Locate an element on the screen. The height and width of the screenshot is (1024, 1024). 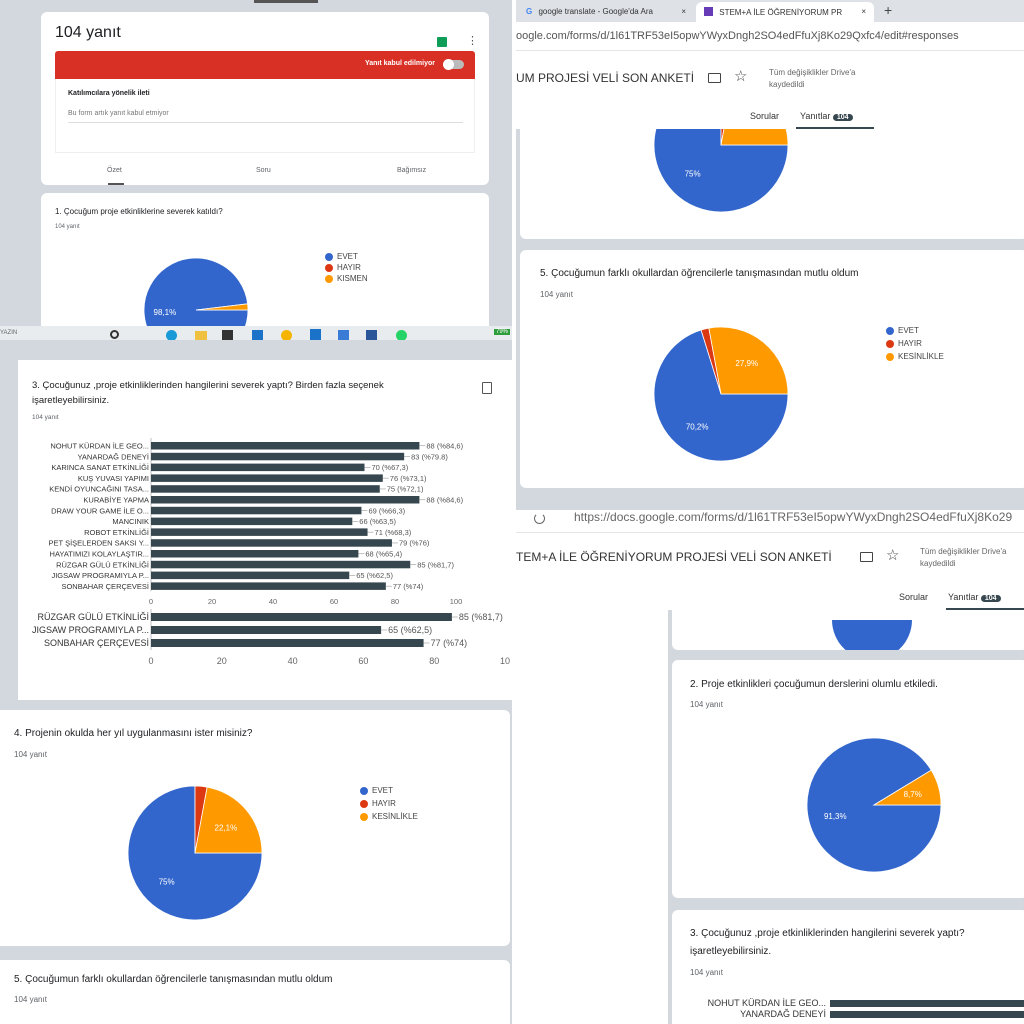
word-icon is located at coordinates (371, 335).